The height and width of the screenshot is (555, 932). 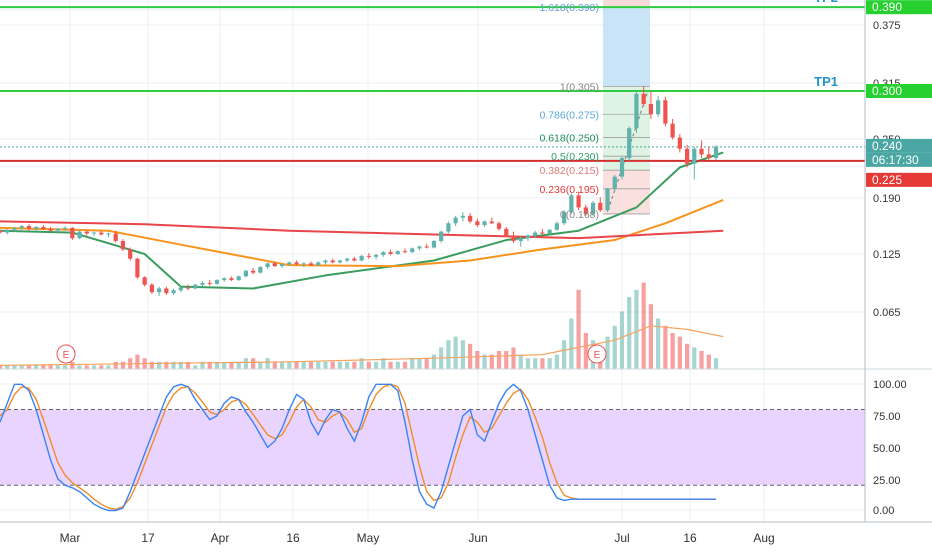 What do you see at coordinates (70, 538) in the screenshot?
I see `time-axis-tick: Mar` at bounding box center [70, 538].